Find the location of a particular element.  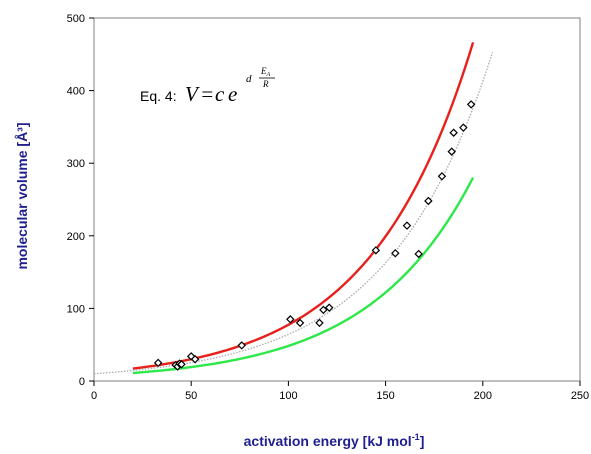

x-tick-label: 150 is located at coordinates (385, 396).